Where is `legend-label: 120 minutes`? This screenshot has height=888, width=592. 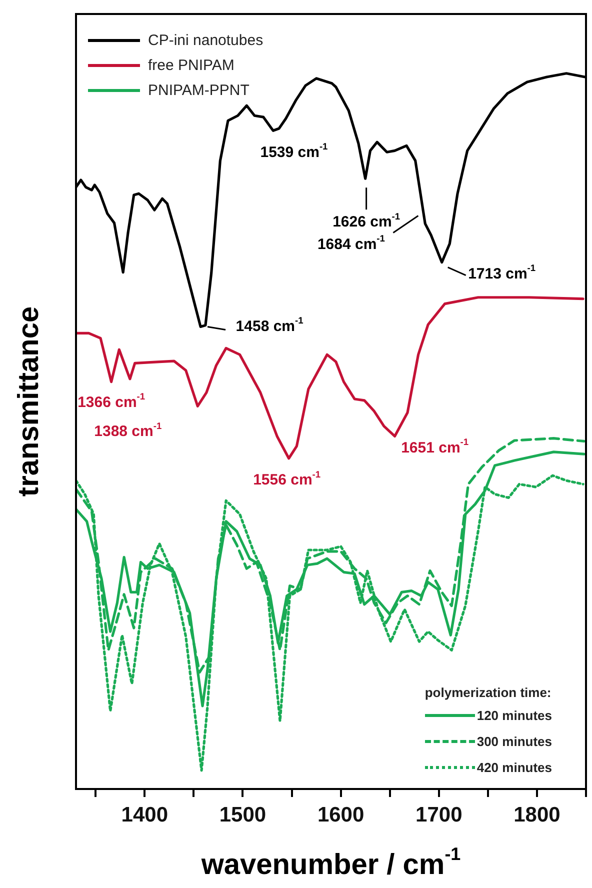
legend-label: 120 minutes is located at coordinates (514, 715).